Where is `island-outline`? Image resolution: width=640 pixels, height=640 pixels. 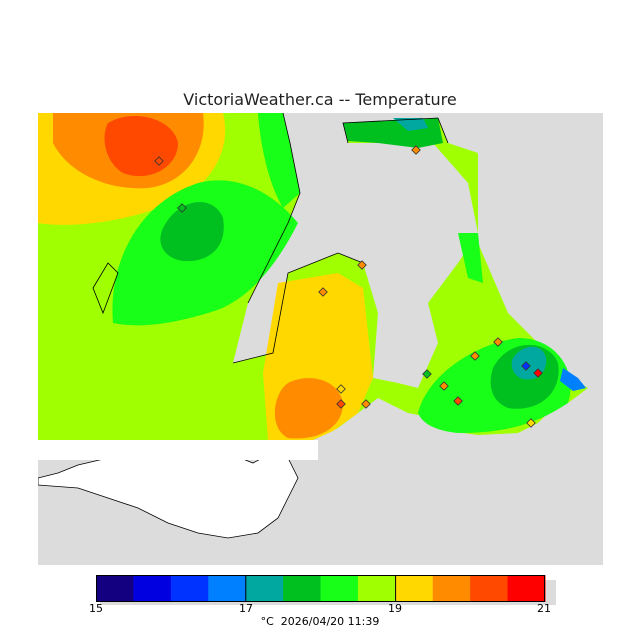 island-outline is located at coordinates (105, 288).